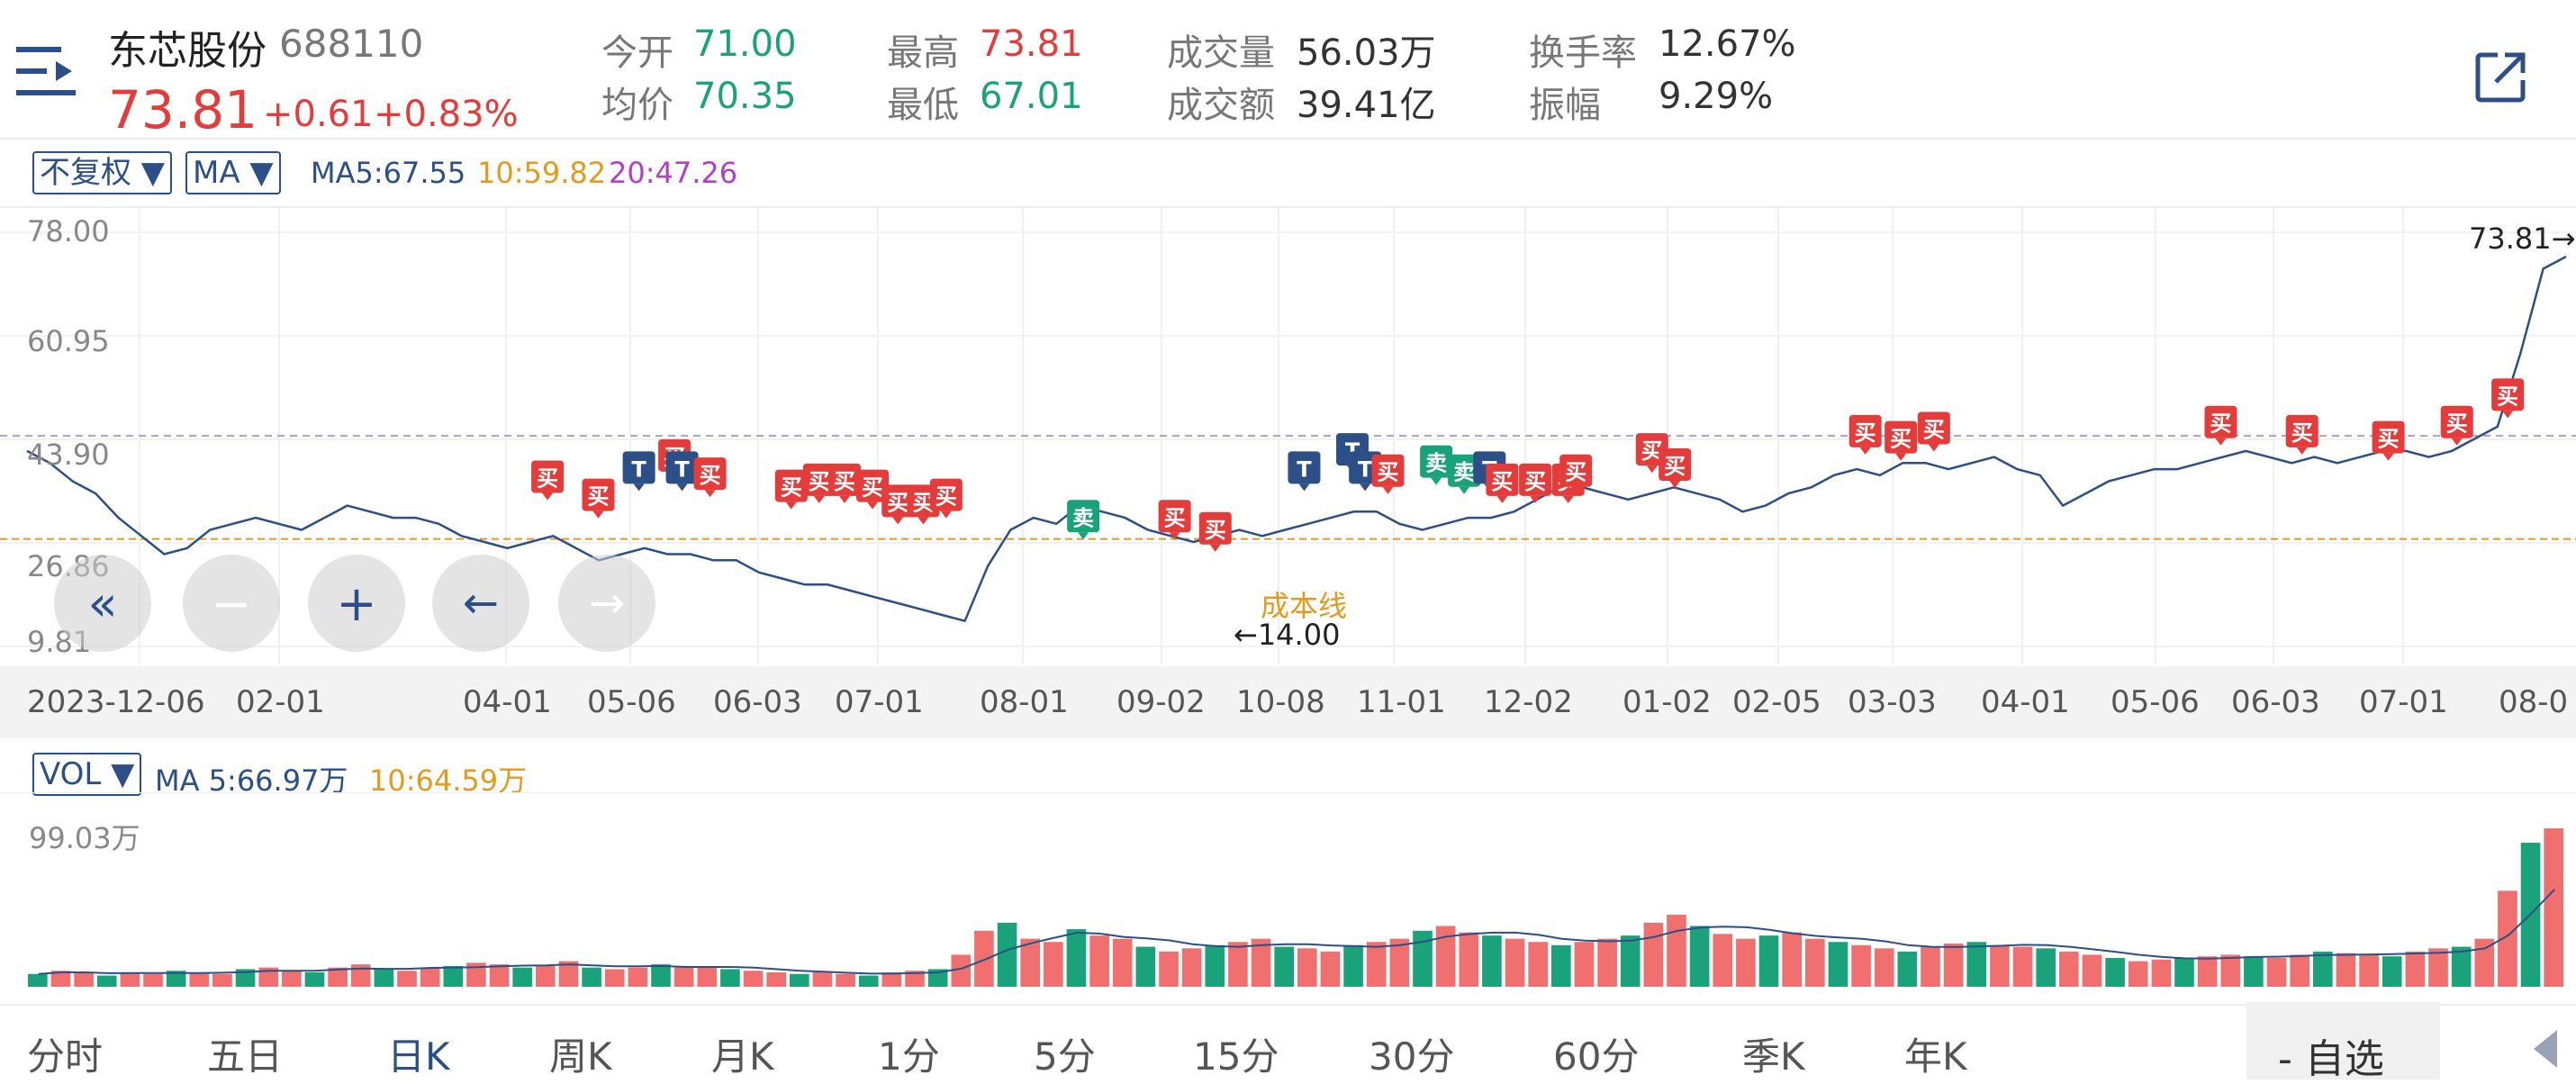 Image resolution: width=2576 pixels, height=1084 pixels. I want to click on tab-period: 日K, so click(418, 1056).